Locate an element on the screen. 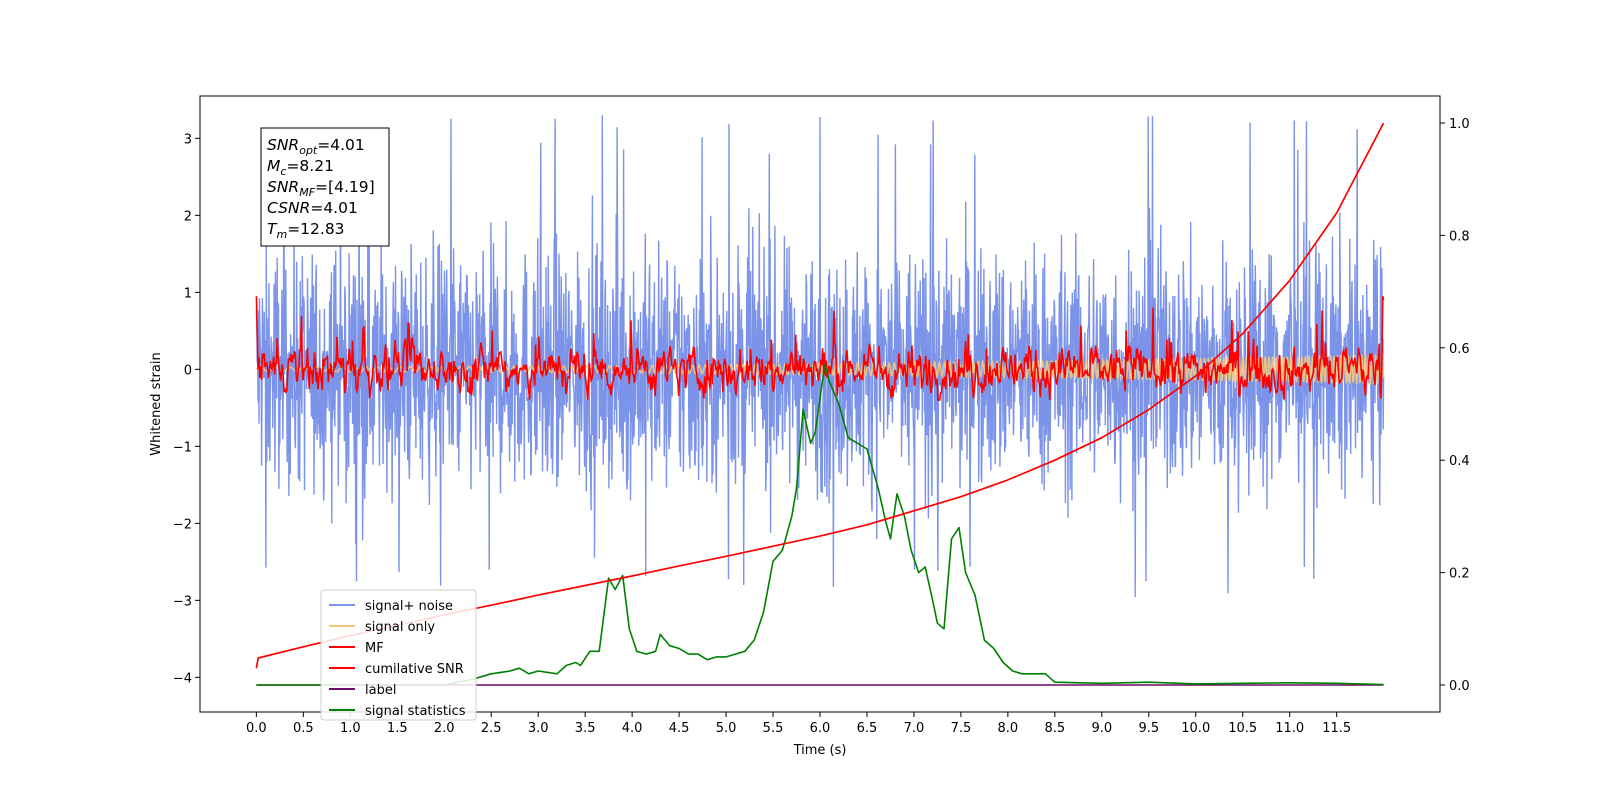 The height and width of the screenshot is (800, 1600). info-symbol: T is located at coordinates (272, 229).